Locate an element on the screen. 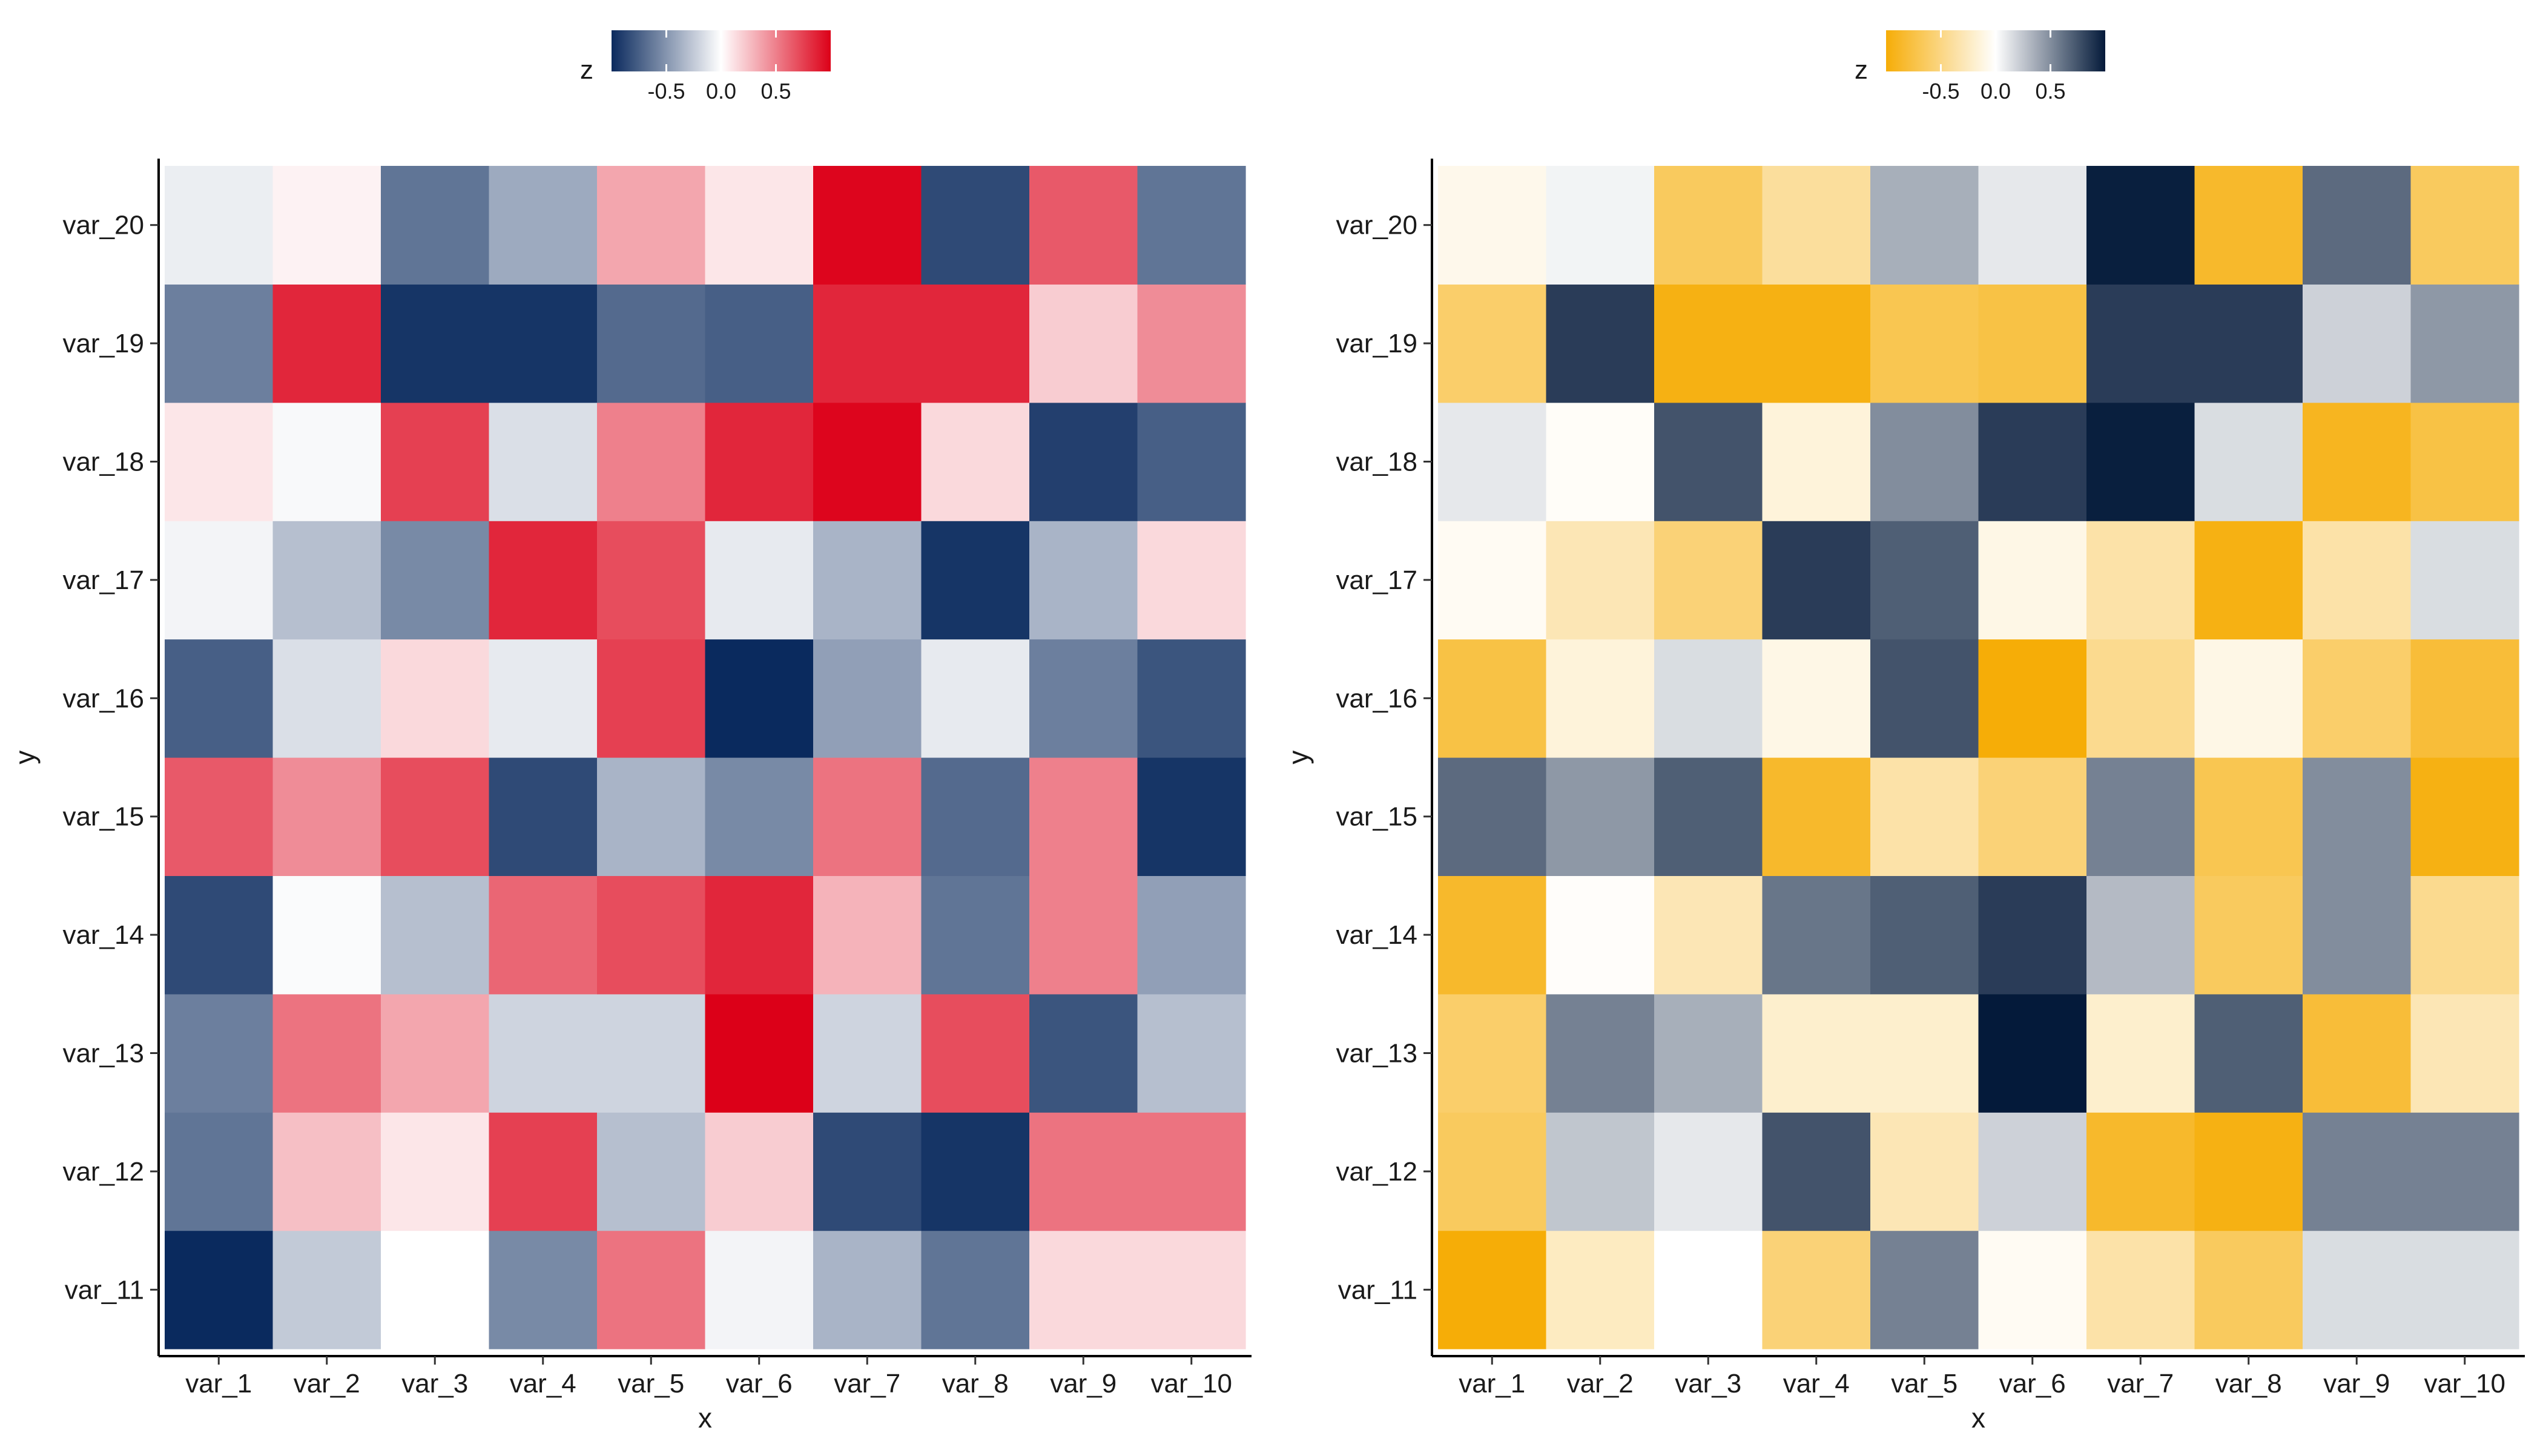 This screenshot has width=2543, height=1456. x-tick-label: var_3 is located at coordinates (435, 1384).